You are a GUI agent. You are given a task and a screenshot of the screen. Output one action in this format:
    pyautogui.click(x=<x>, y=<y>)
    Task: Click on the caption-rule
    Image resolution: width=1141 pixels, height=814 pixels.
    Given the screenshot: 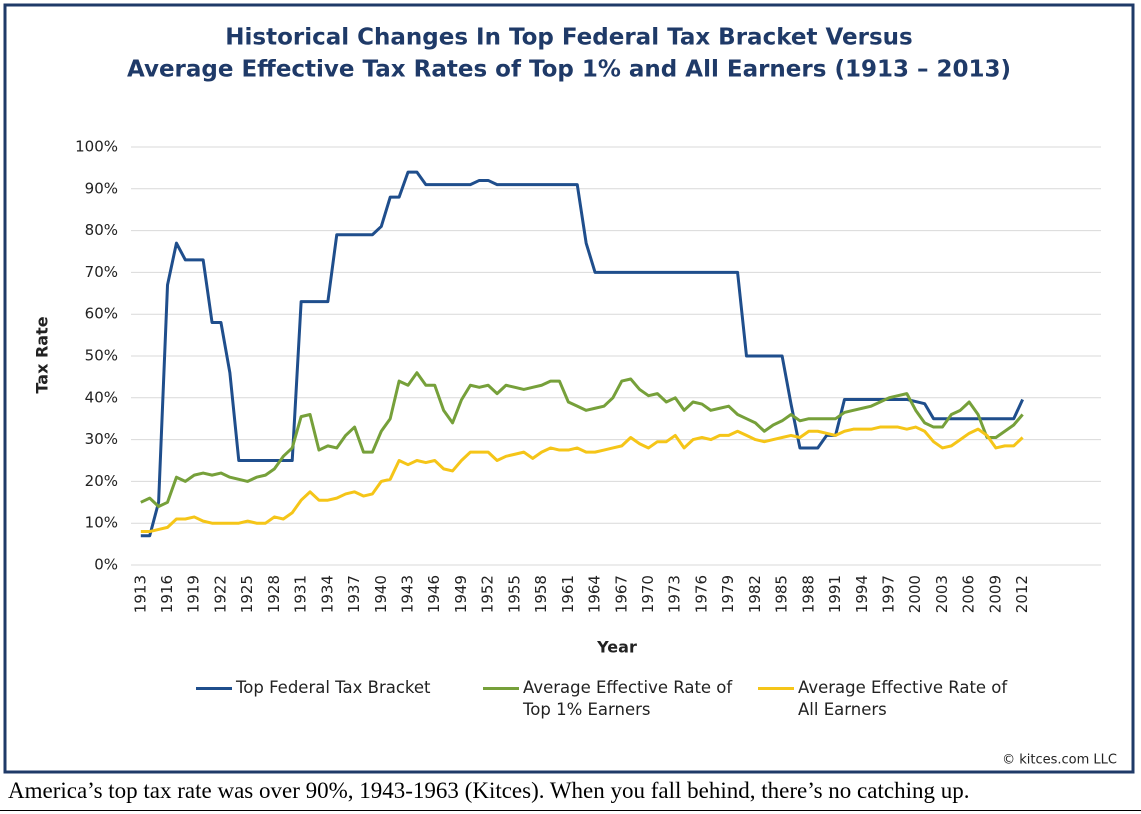 What is the action you would take?
    pyautogui.click(x=570, y=810)
    